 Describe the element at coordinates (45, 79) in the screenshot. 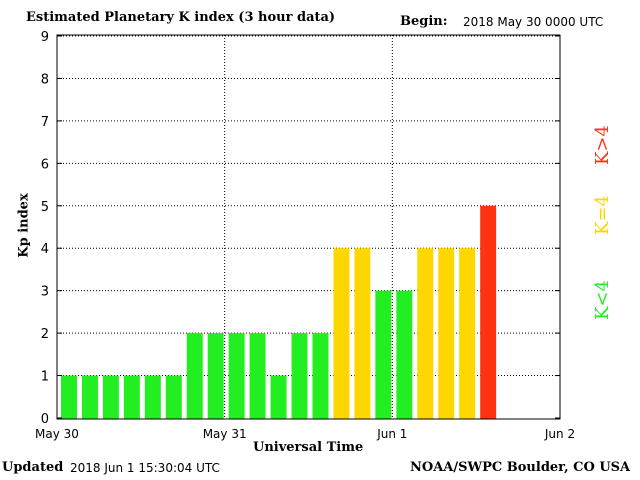

I see `y-tick-label: 8` at that location.